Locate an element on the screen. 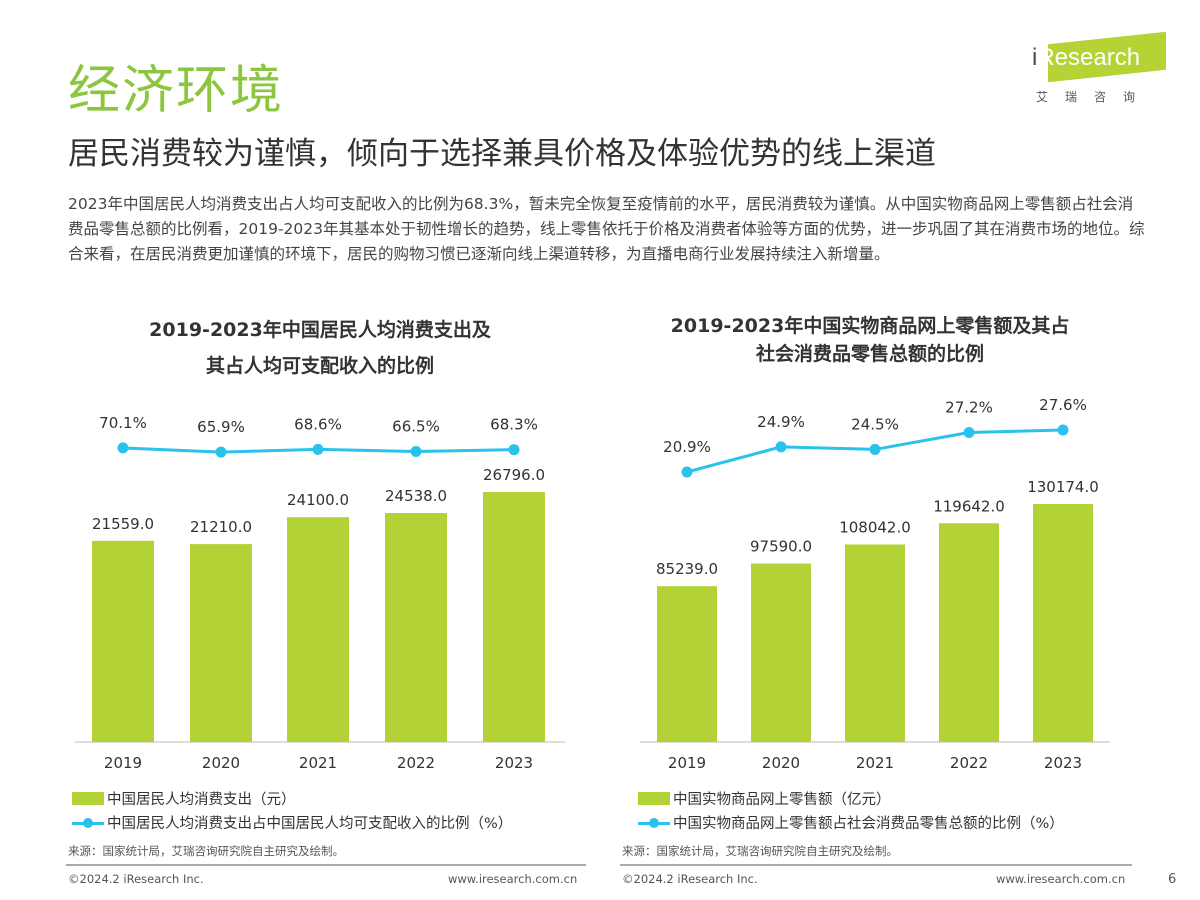 This screenshot has height=900, width=1200. section-title: 经济环境 is located at coordinates (176, 91).